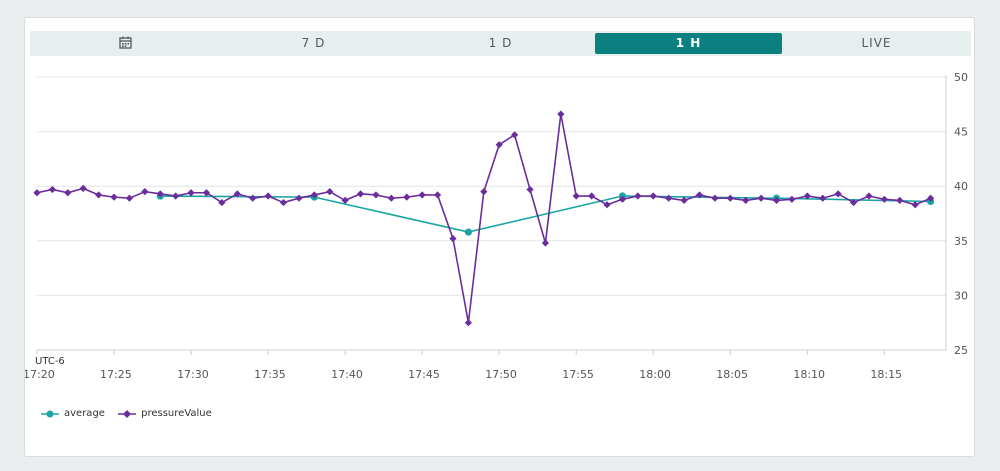 This screenshot has height=471, width=1000. Describe the element at coordinates (961, 295) in the screenshot. I see `y-tick-label: 30` at that location.